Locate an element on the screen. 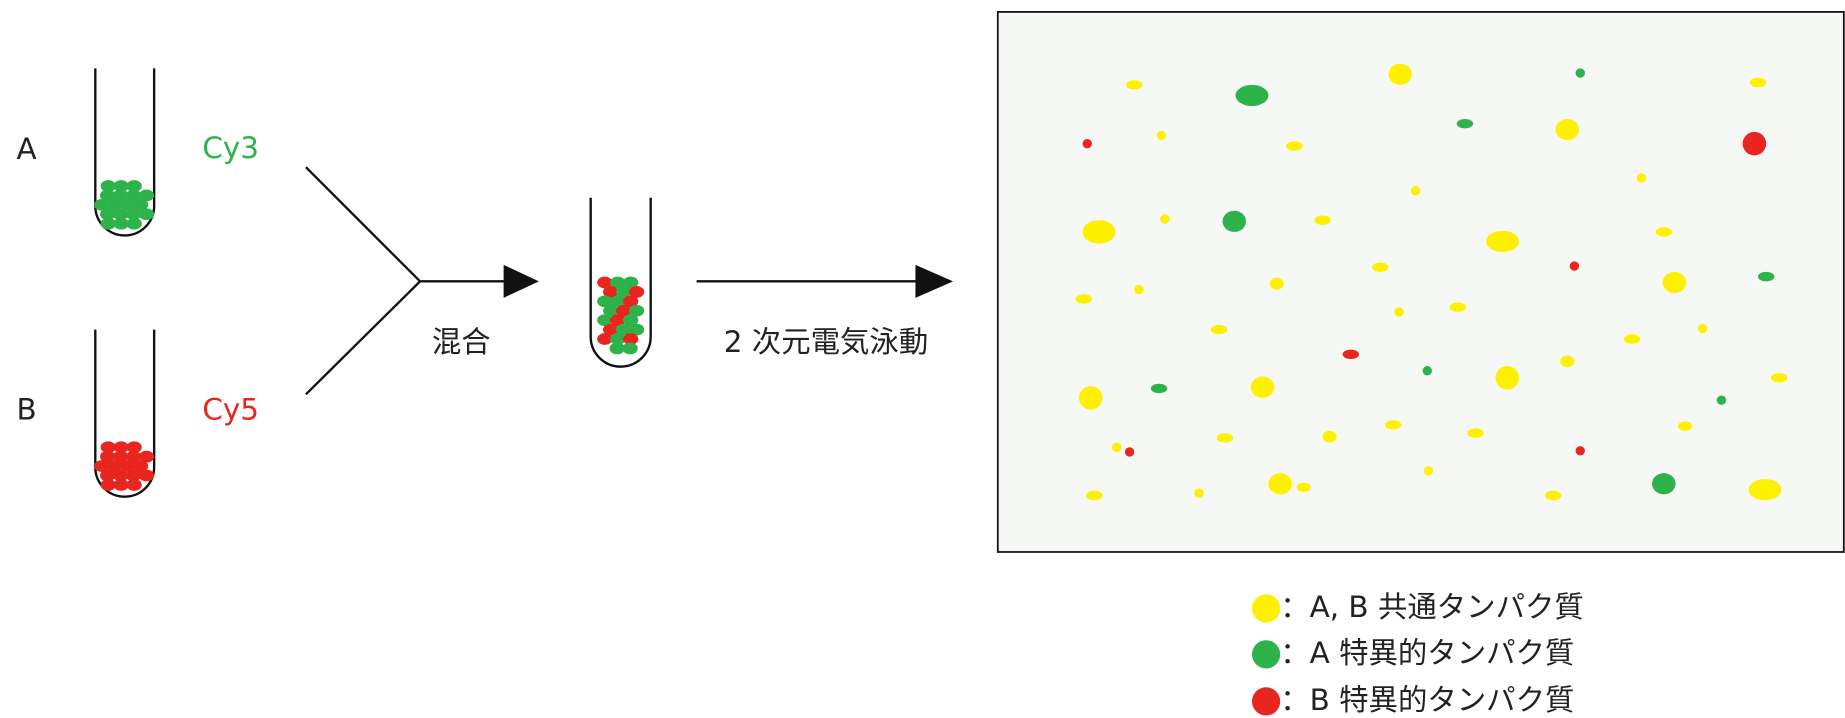  step-label: 2 次元電気泳動 is located at coordinates (826, 342).